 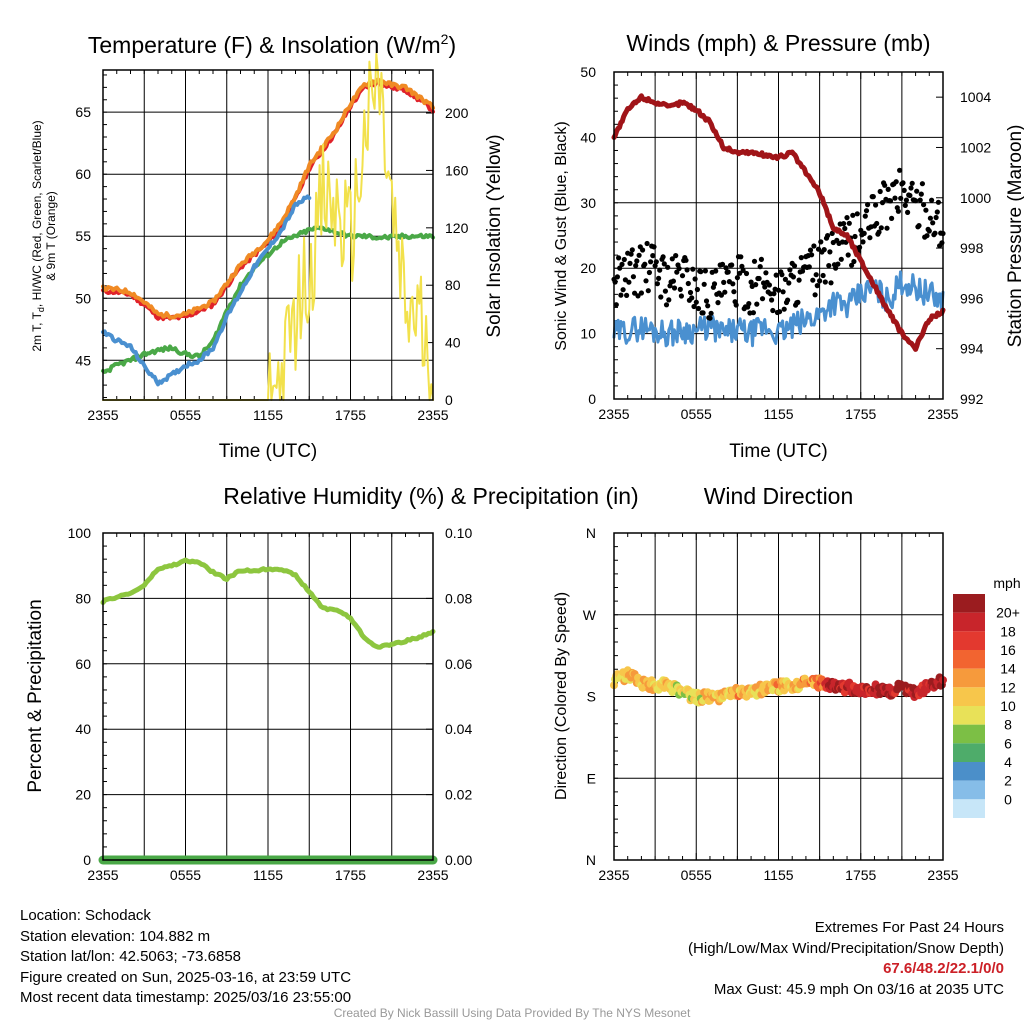 What do you see at coordinates (592, 399) in the screenshot?
I see `y-tick-label: 0` at bounding box center [592, 399].